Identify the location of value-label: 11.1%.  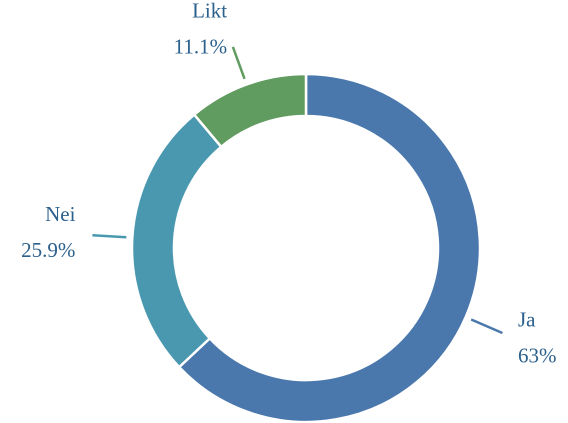
(200, 47).